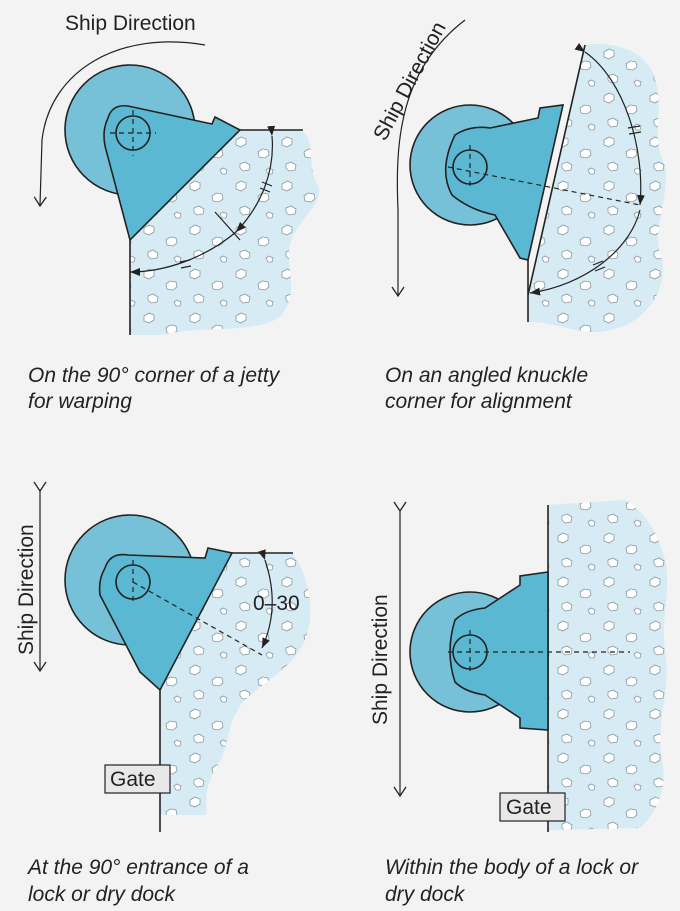 The width and height of the screenshot is (680, 911). What do you see at coordinates (197, 618) in the screenshot?
I see `axis` at bounding box center [197, 618].